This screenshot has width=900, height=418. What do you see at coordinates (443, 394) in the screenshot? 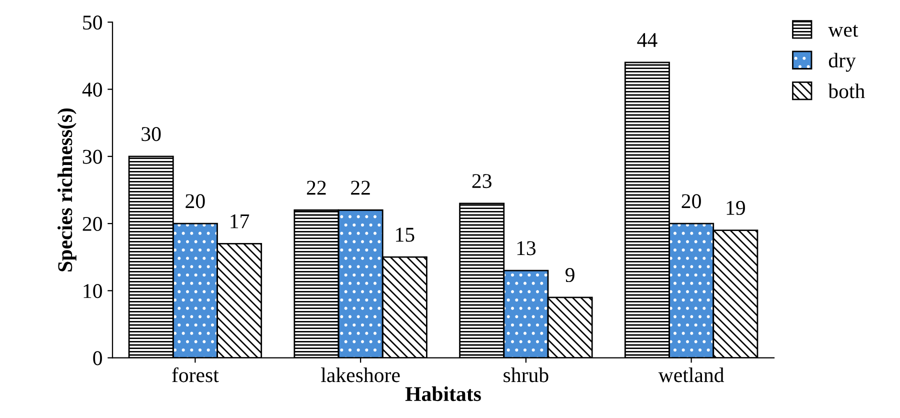
I see `x-axis-title: Habitats` at bounding box center [443, 394].